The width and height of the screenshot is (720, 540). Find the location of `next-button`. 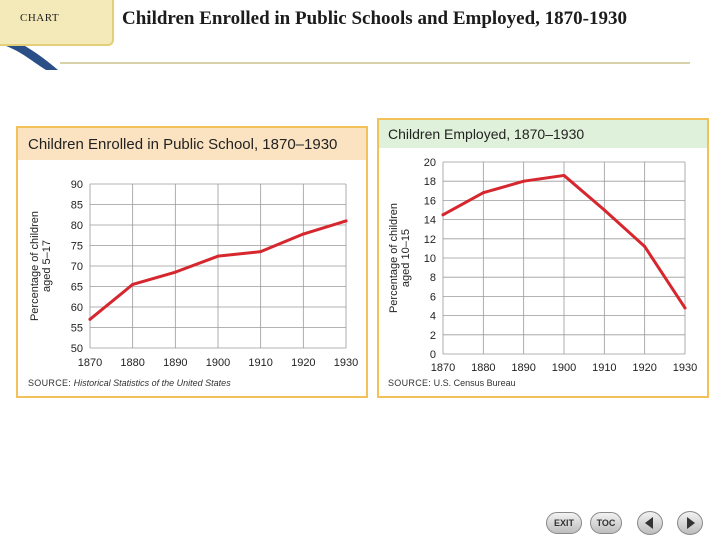

next-button is located at coordinates (690, 523).